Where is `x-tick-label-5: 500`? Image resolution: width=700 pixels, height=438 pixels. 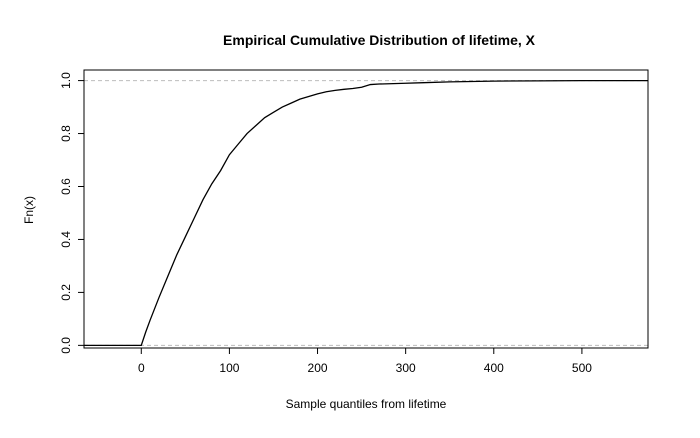
x-tick-label-5: 500 is located at coordinates (582, 368).